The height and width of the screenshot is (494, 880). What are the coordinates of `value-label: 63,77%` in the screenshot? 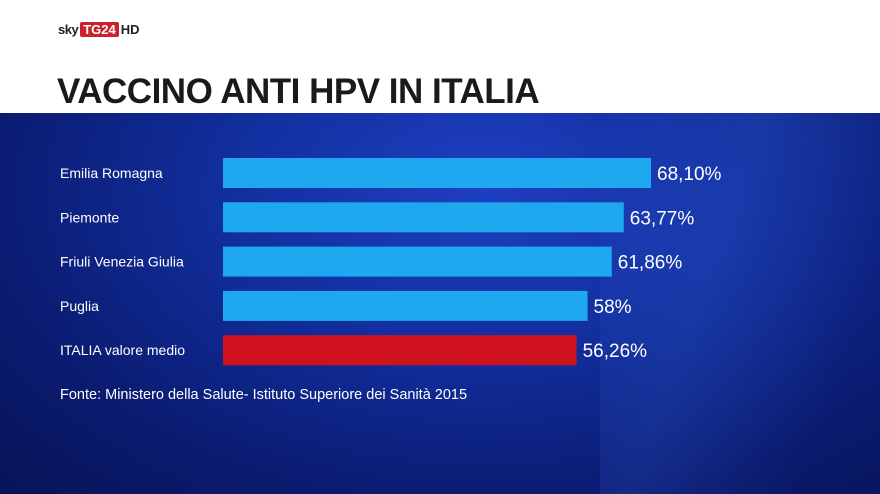 It's located at (662, 218).